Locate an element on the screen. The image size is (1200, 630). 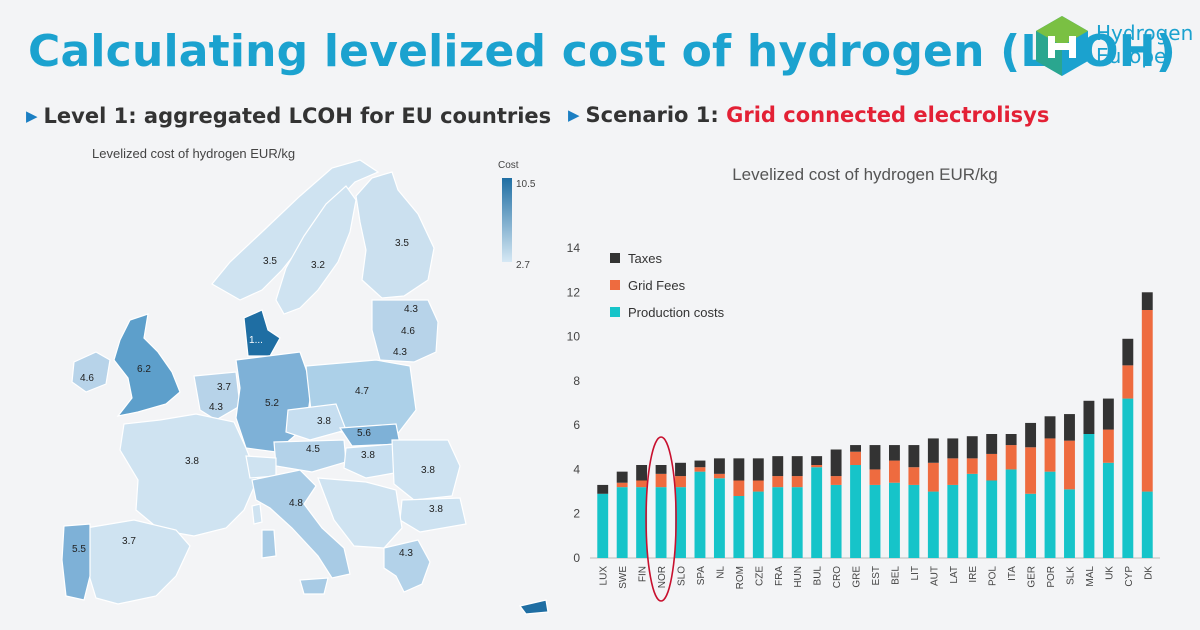
map-region-baltics is located at coordinates (405, 331).